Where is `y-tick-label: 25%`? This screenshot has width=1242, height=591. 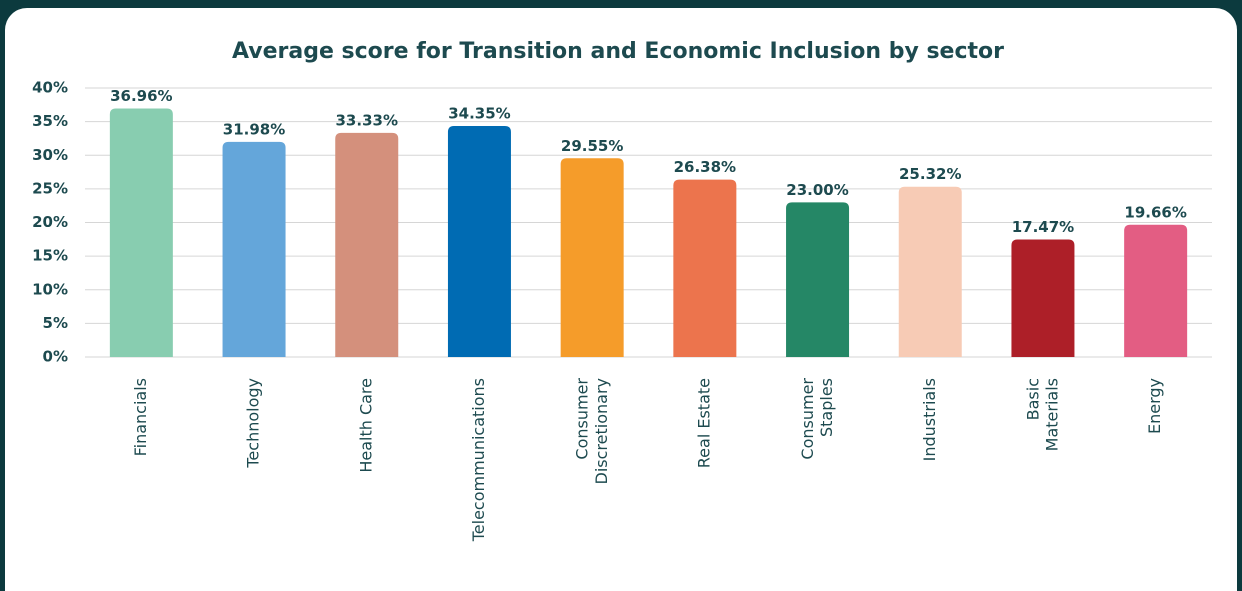 y-tick-label: 25% is located at coordinates (50, 188).